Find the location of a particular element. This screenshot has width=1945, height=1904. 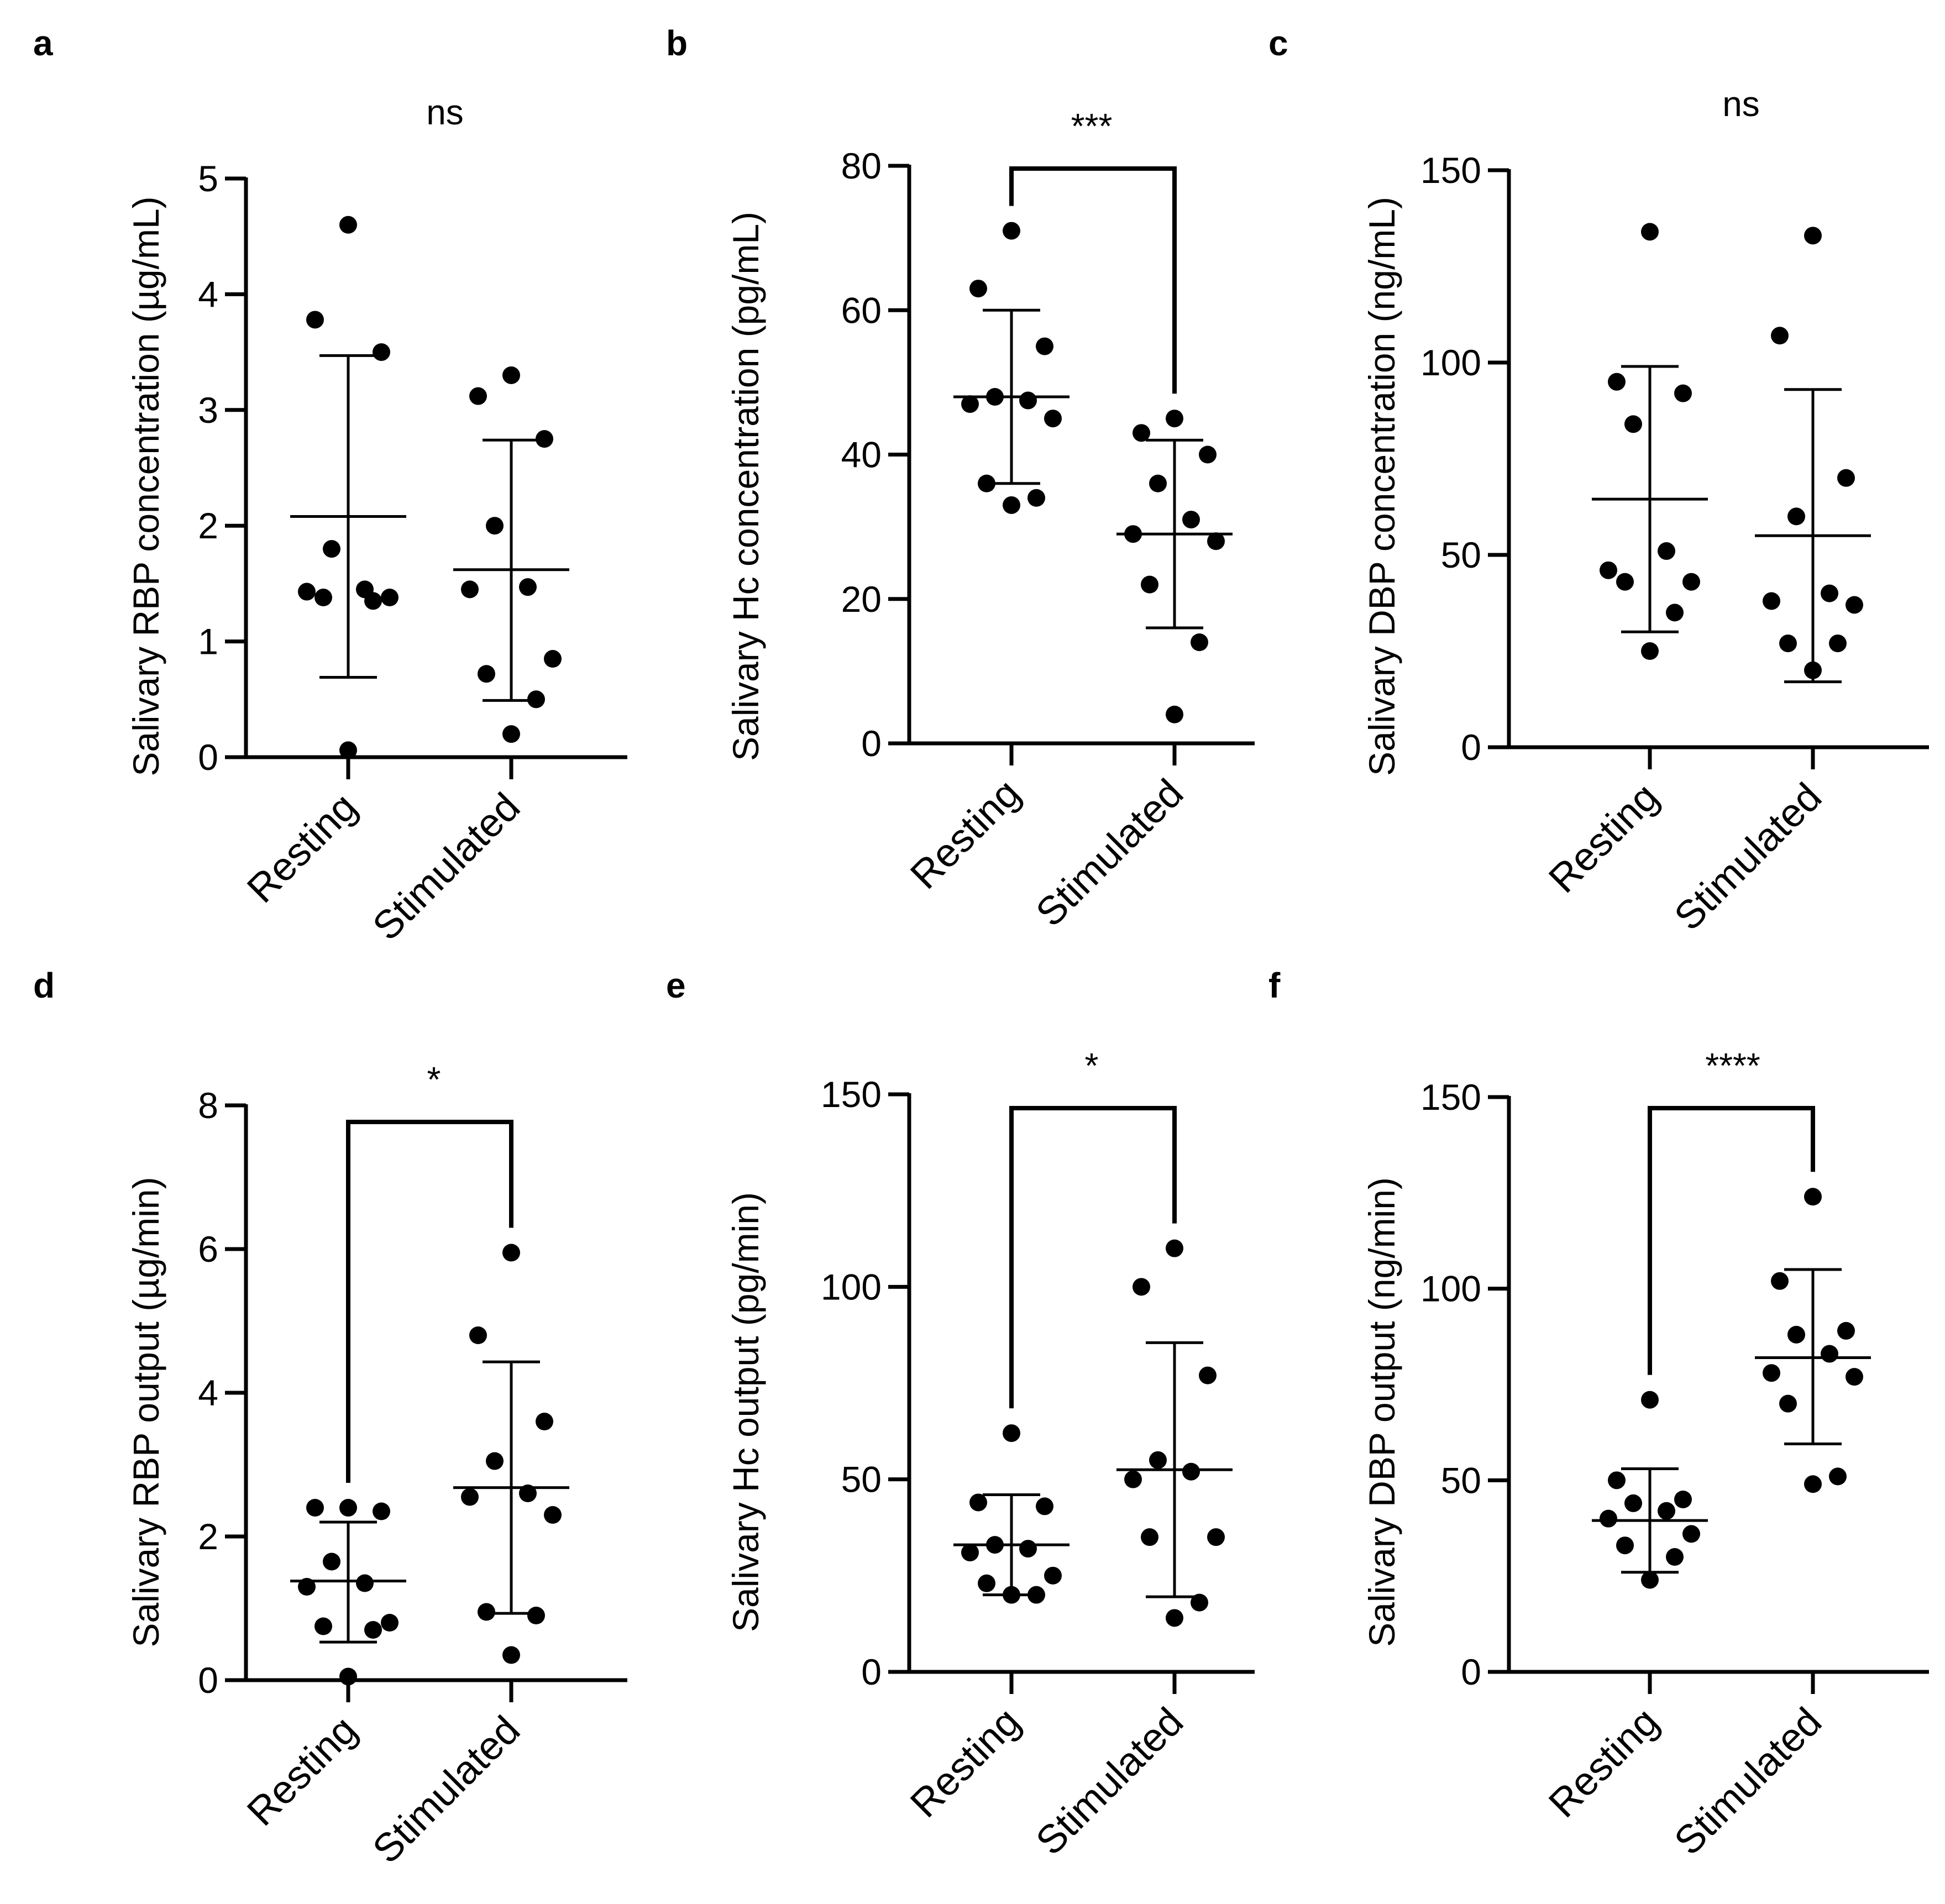

y-axis-label: Salivary RBP concentration (µg/mL) is located at coordinates (145, 486).